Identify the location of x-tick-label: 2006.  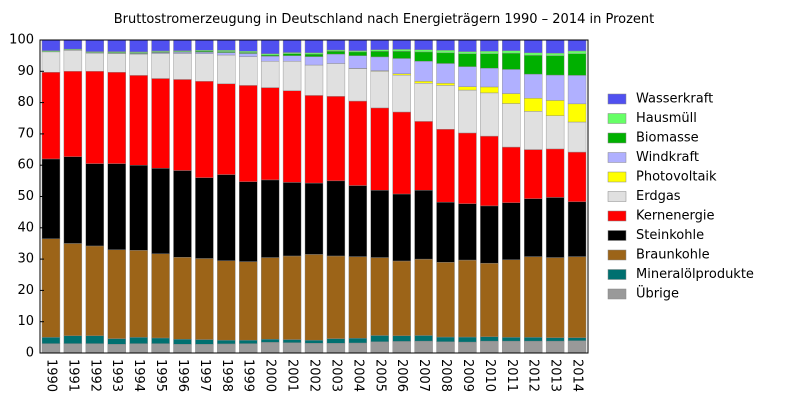
(401, 375).